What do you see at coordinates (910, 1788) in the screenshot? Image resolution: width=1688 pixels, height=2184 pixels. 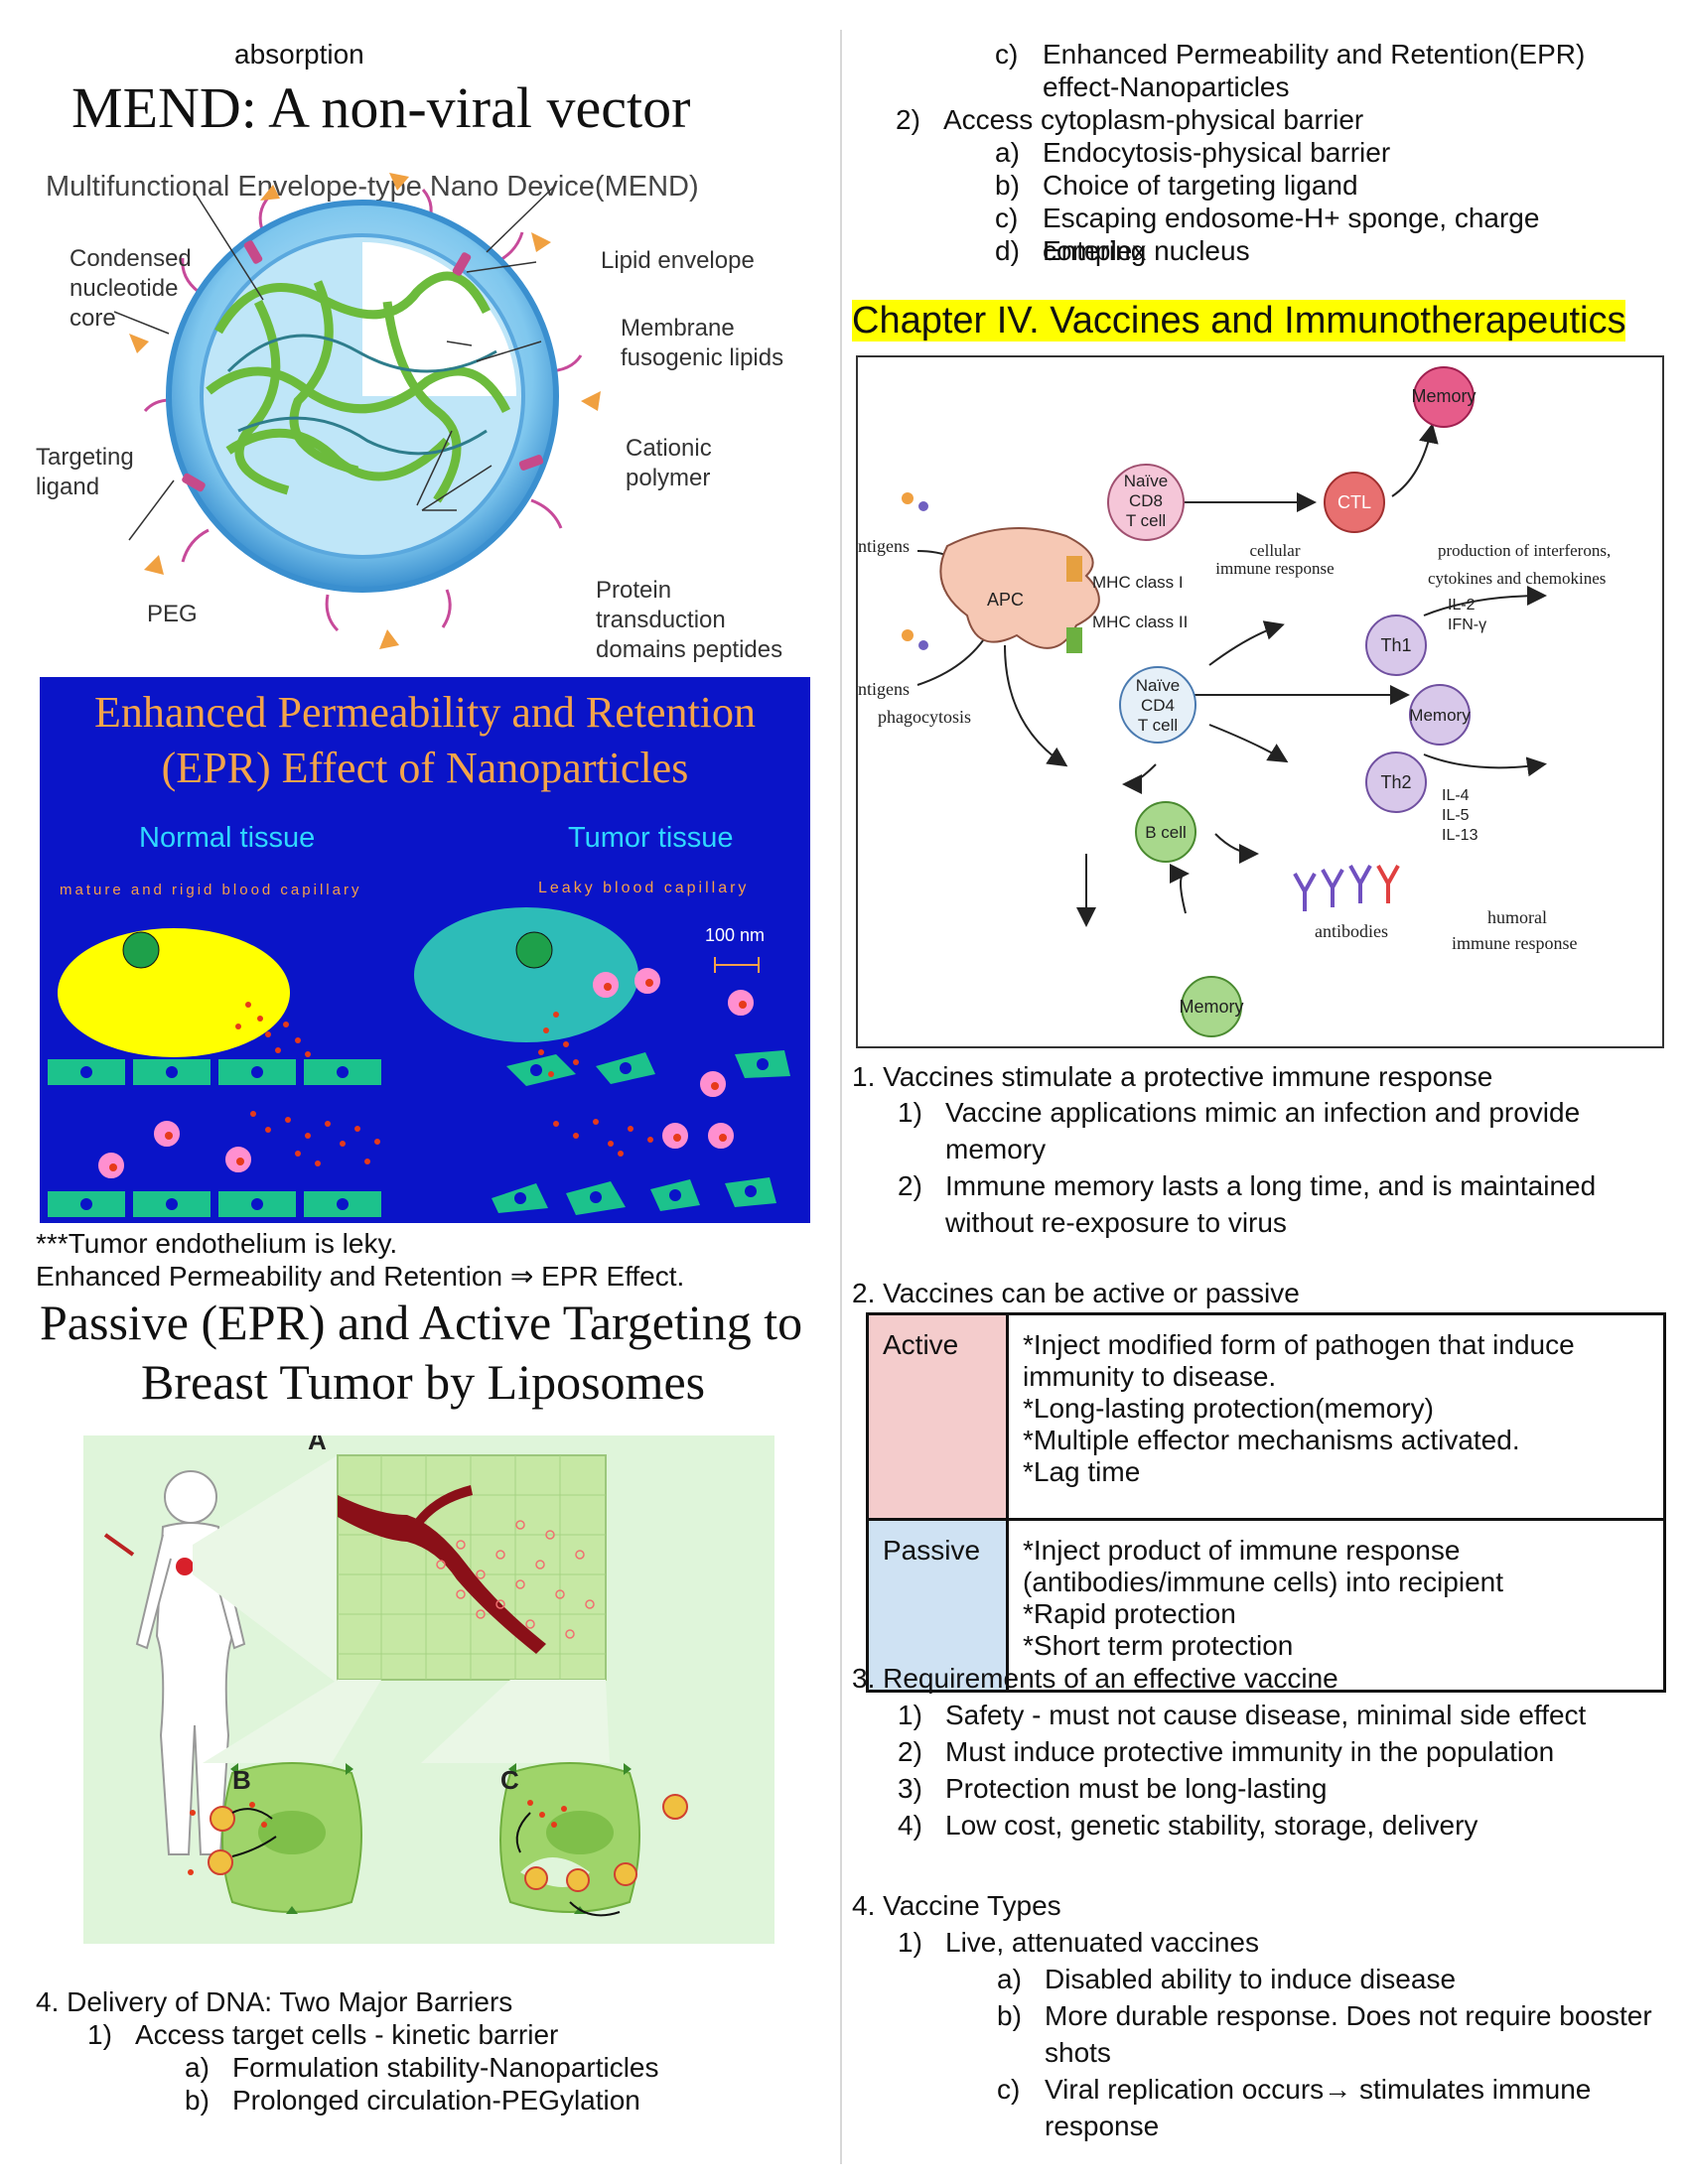 I see `sec3-item-3-num: 3)` at bounding box center [910, 1788].